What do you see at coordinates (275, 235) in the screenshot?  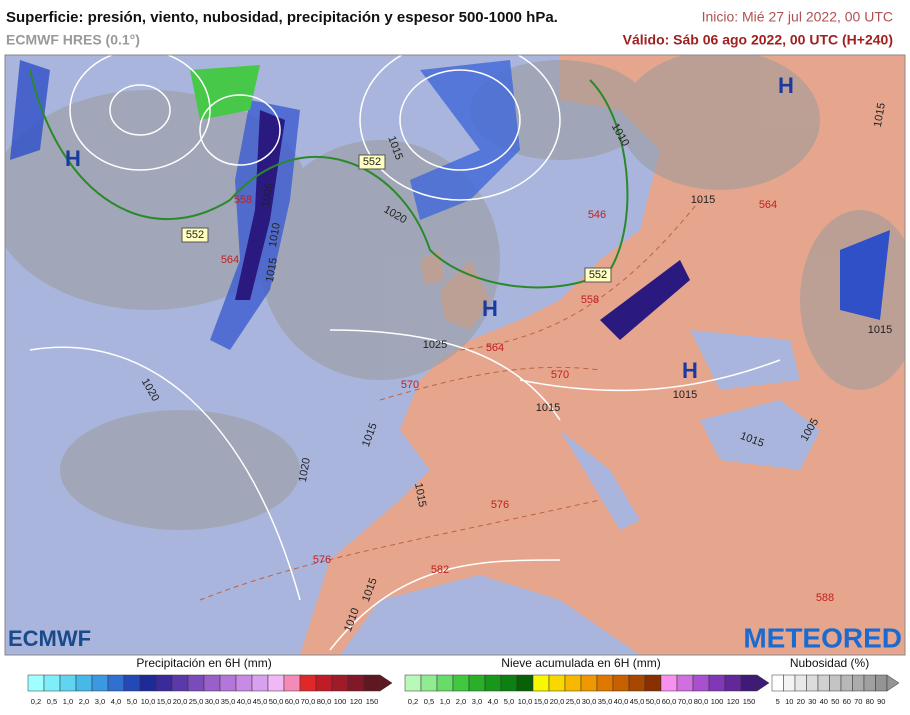 I see `isobar-label: 1010` at bounding box center [275, 235].